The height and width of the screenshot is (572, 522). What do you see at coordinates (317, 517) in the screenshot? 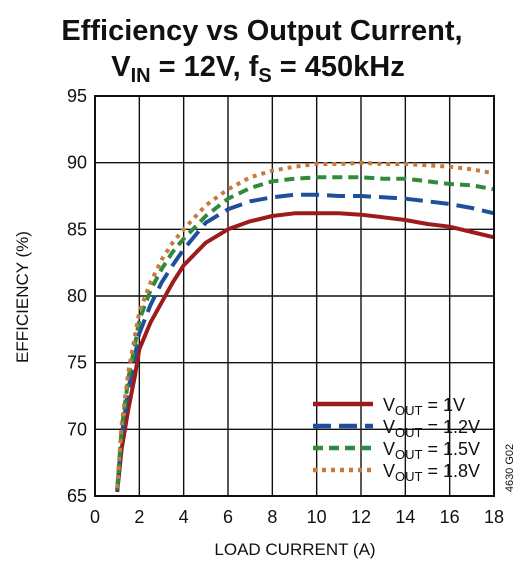
I see `x-tick-label: 10` at bounding box center [317, 517].